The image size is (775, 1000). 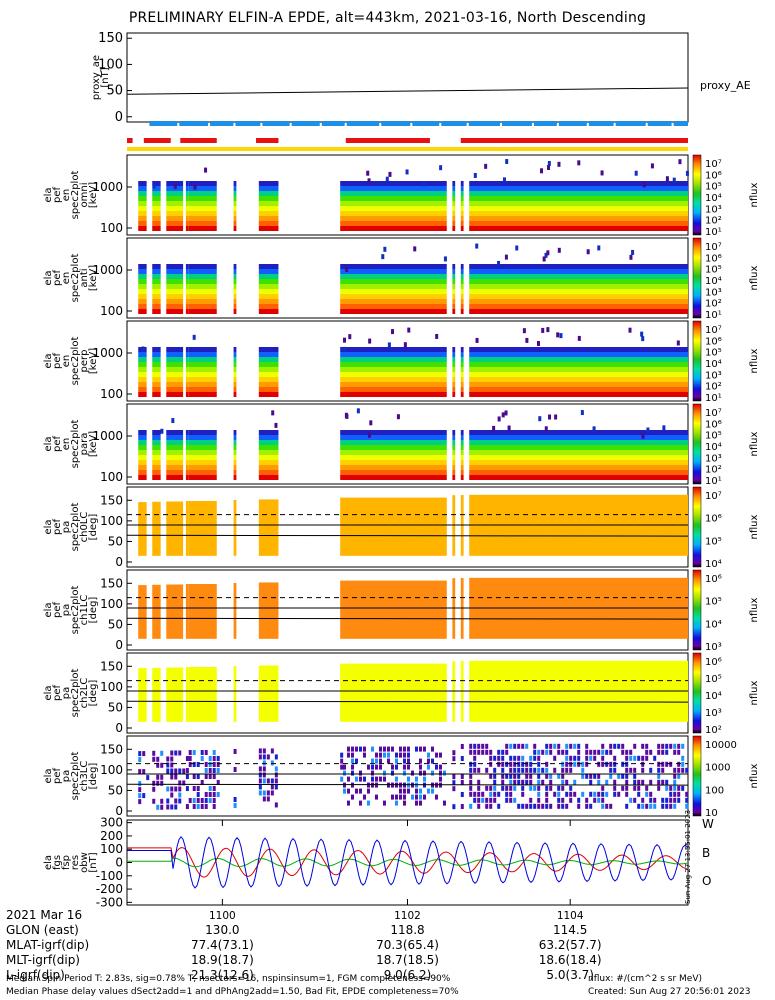 I want to click on y-axis-label-line: ela, so click(x=48, y=194).